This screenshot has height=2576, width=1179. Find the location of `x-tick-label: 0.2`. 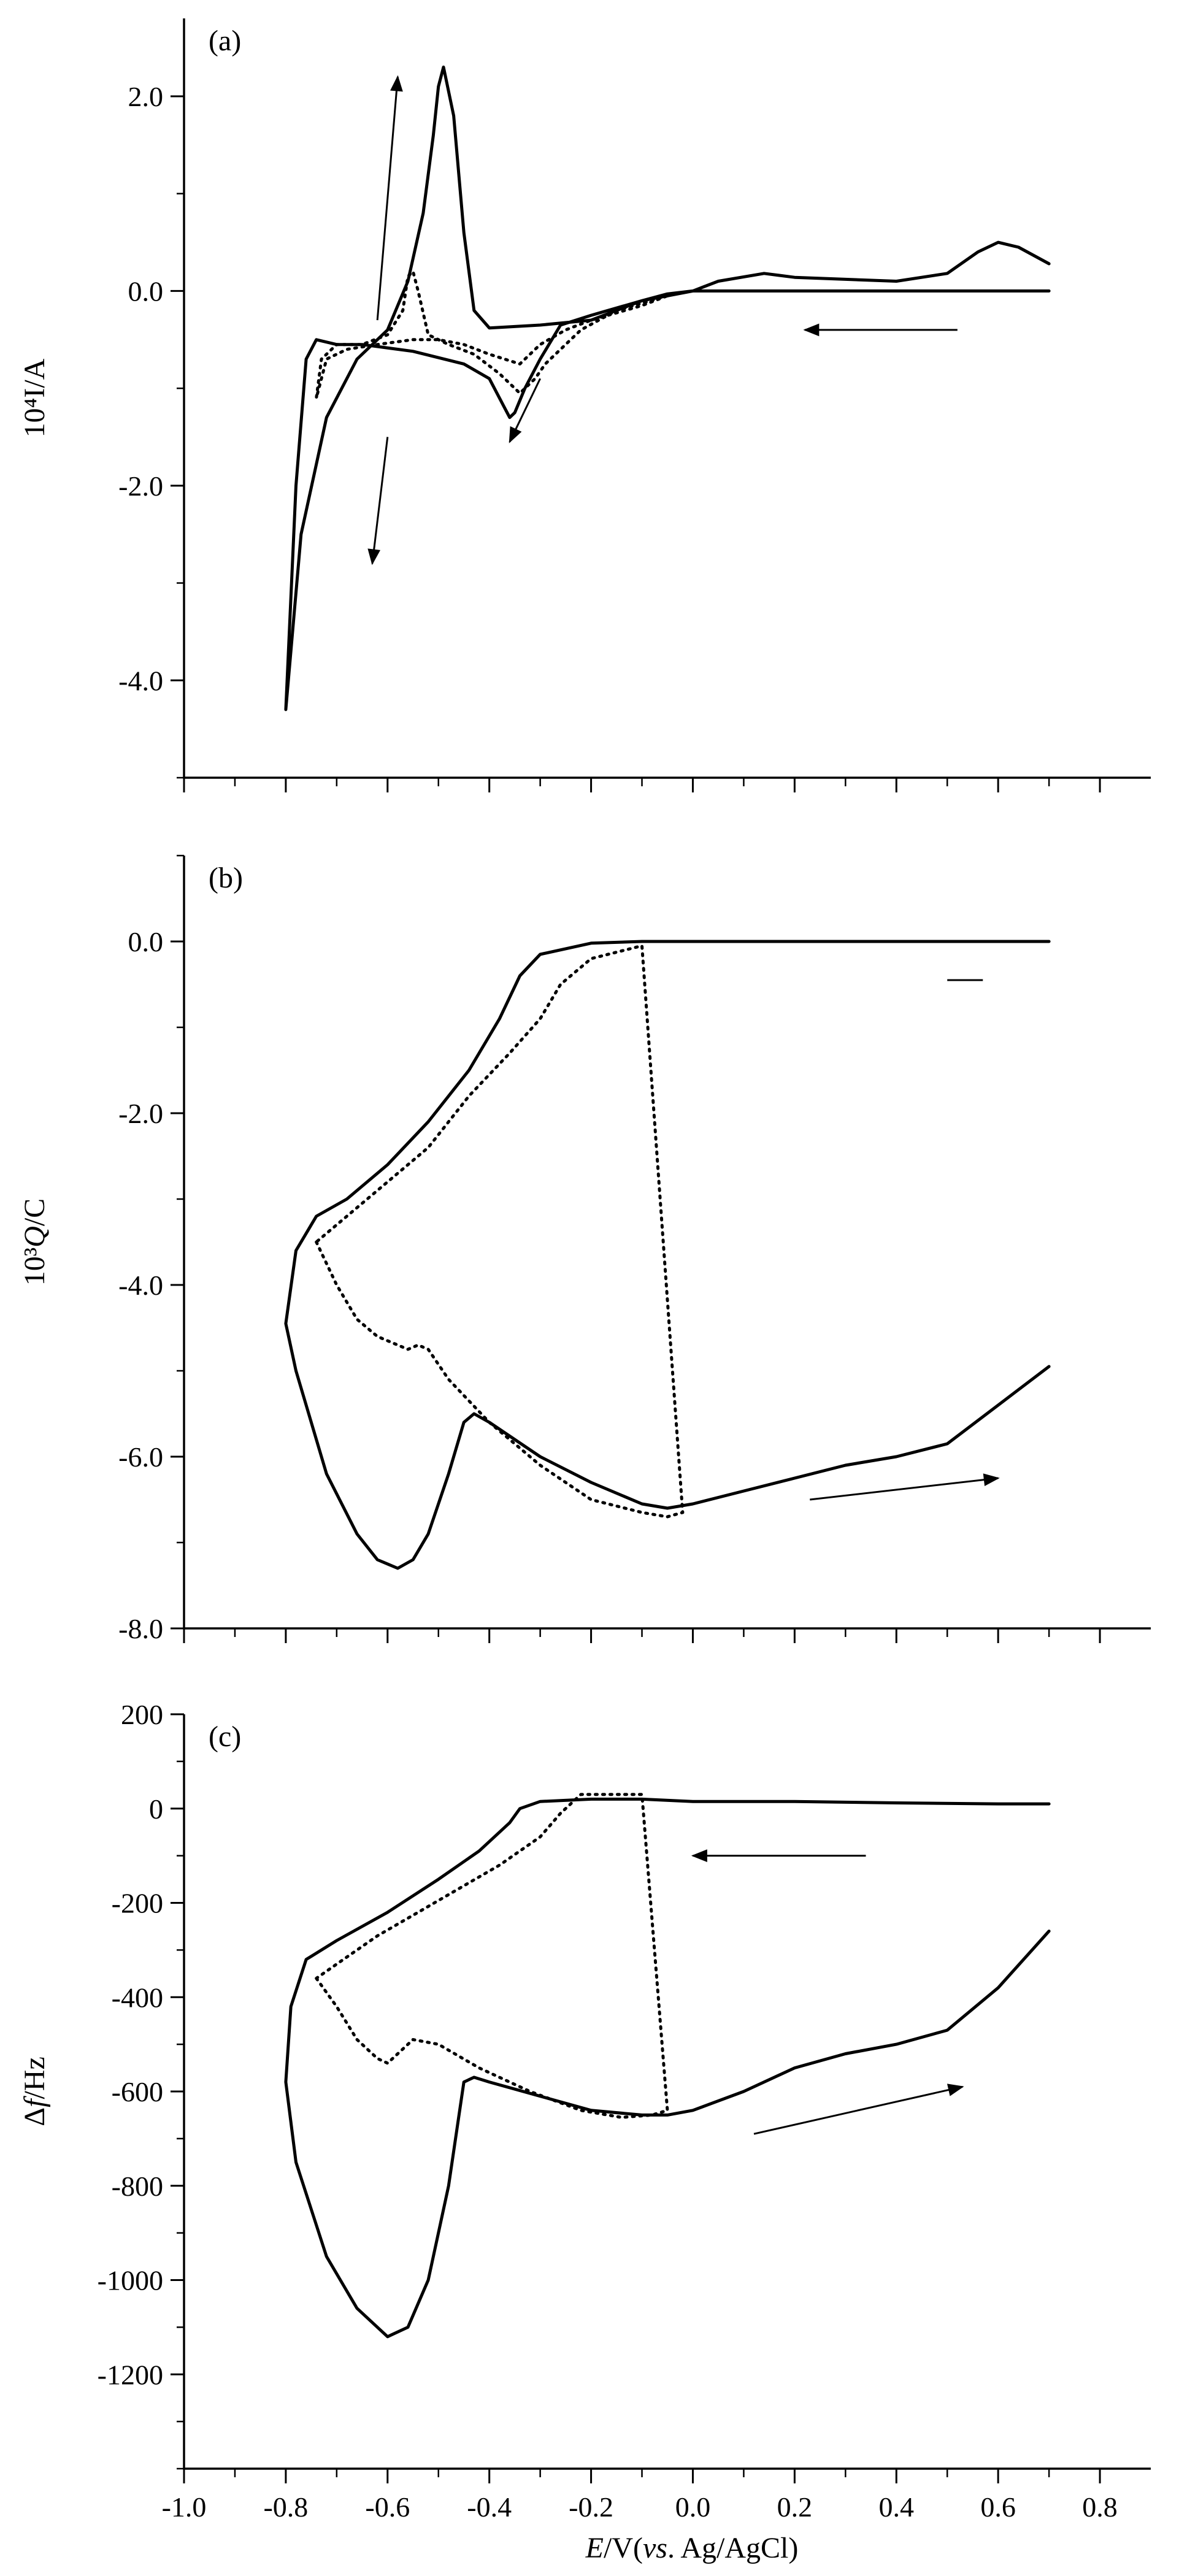

x-tick-label: 0.2 is located at coordinates (795, 2507).